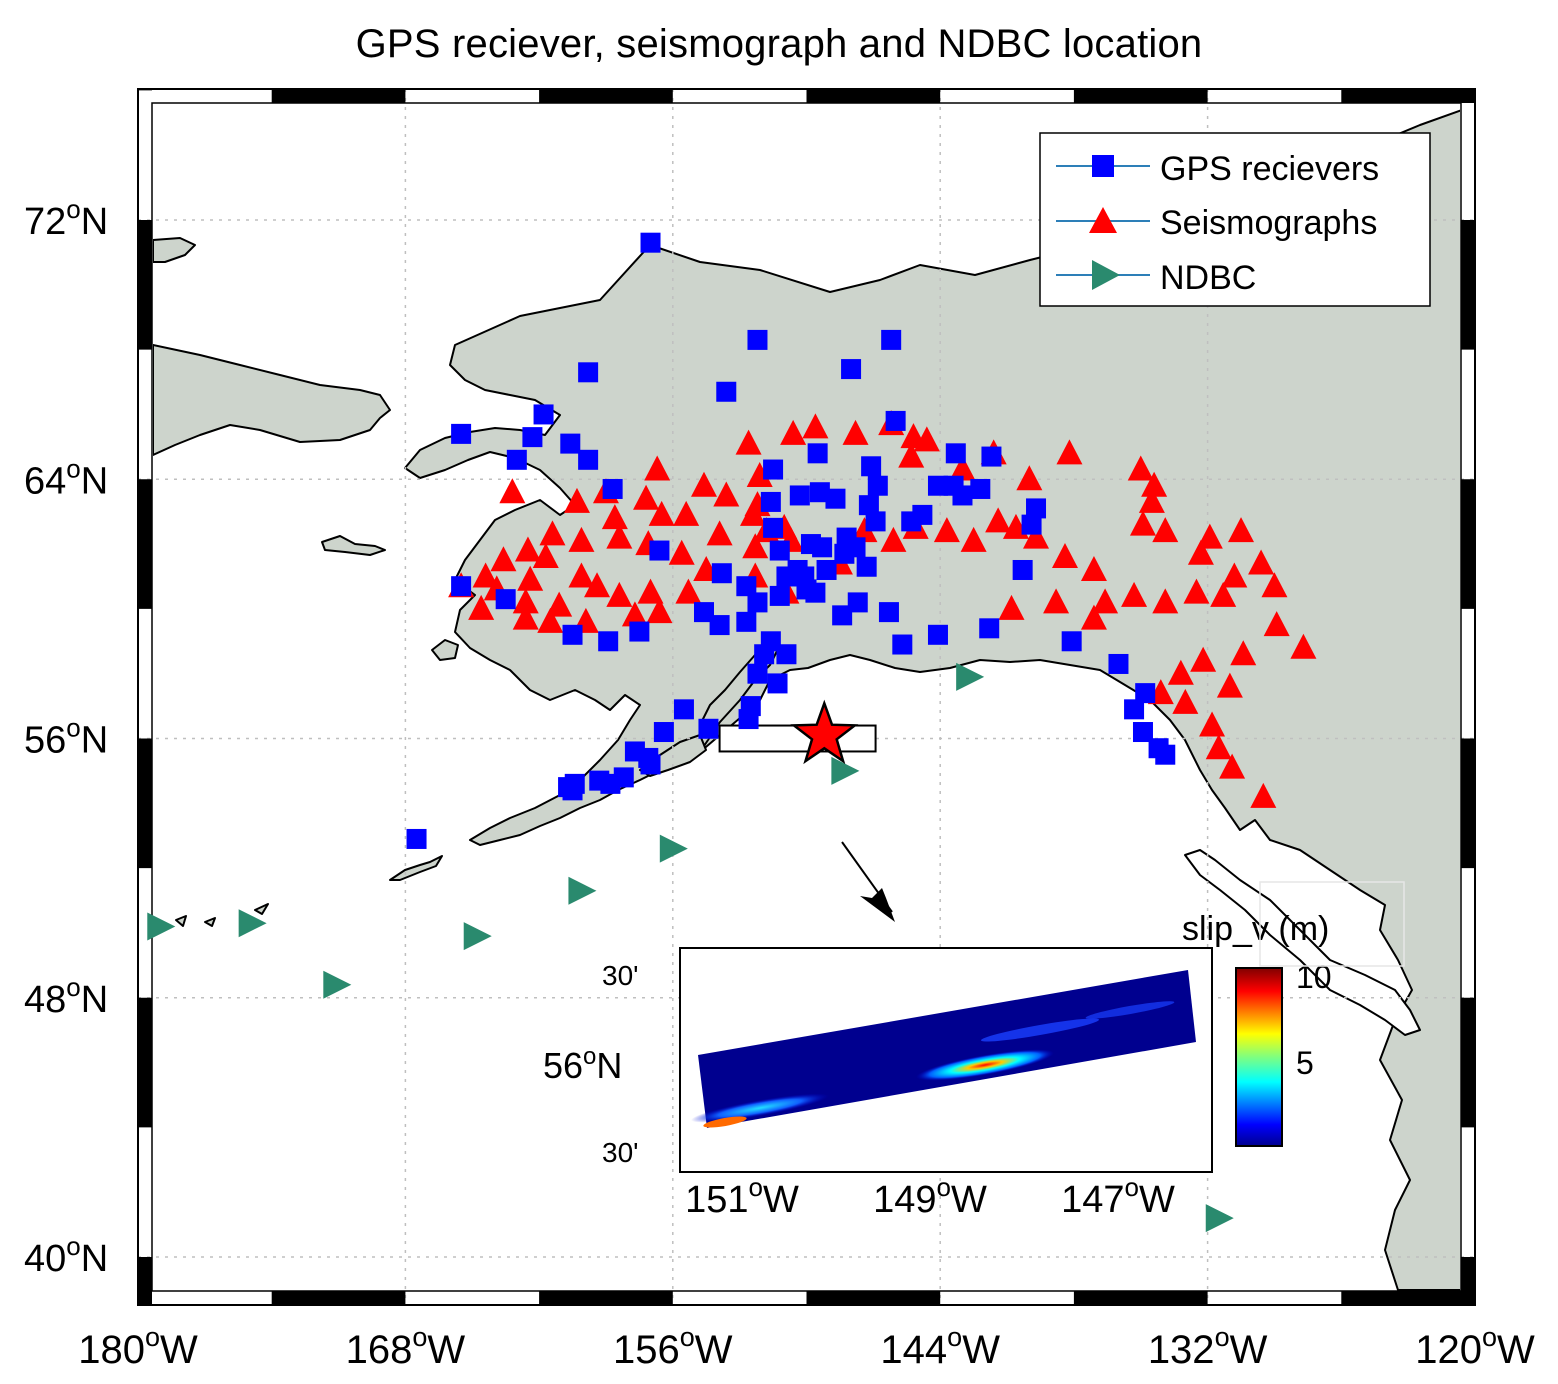 The width and height of the screenshot is (1558, 1384). Describe the element at coordinates (66, 737) in the screenshot. I see `lat-label-2: 56oN` at that location.